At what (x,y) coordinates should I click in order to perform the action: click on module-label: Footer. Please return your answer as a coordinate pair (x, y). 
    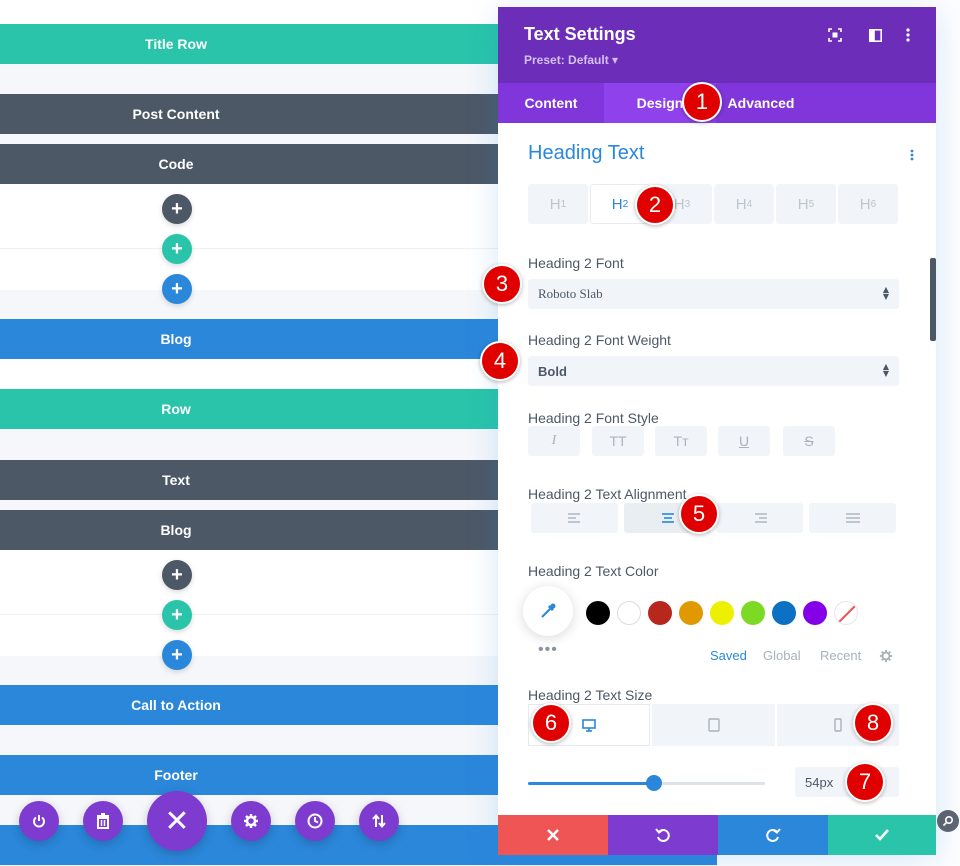
    Looking at the image, I should click on (176, 775).